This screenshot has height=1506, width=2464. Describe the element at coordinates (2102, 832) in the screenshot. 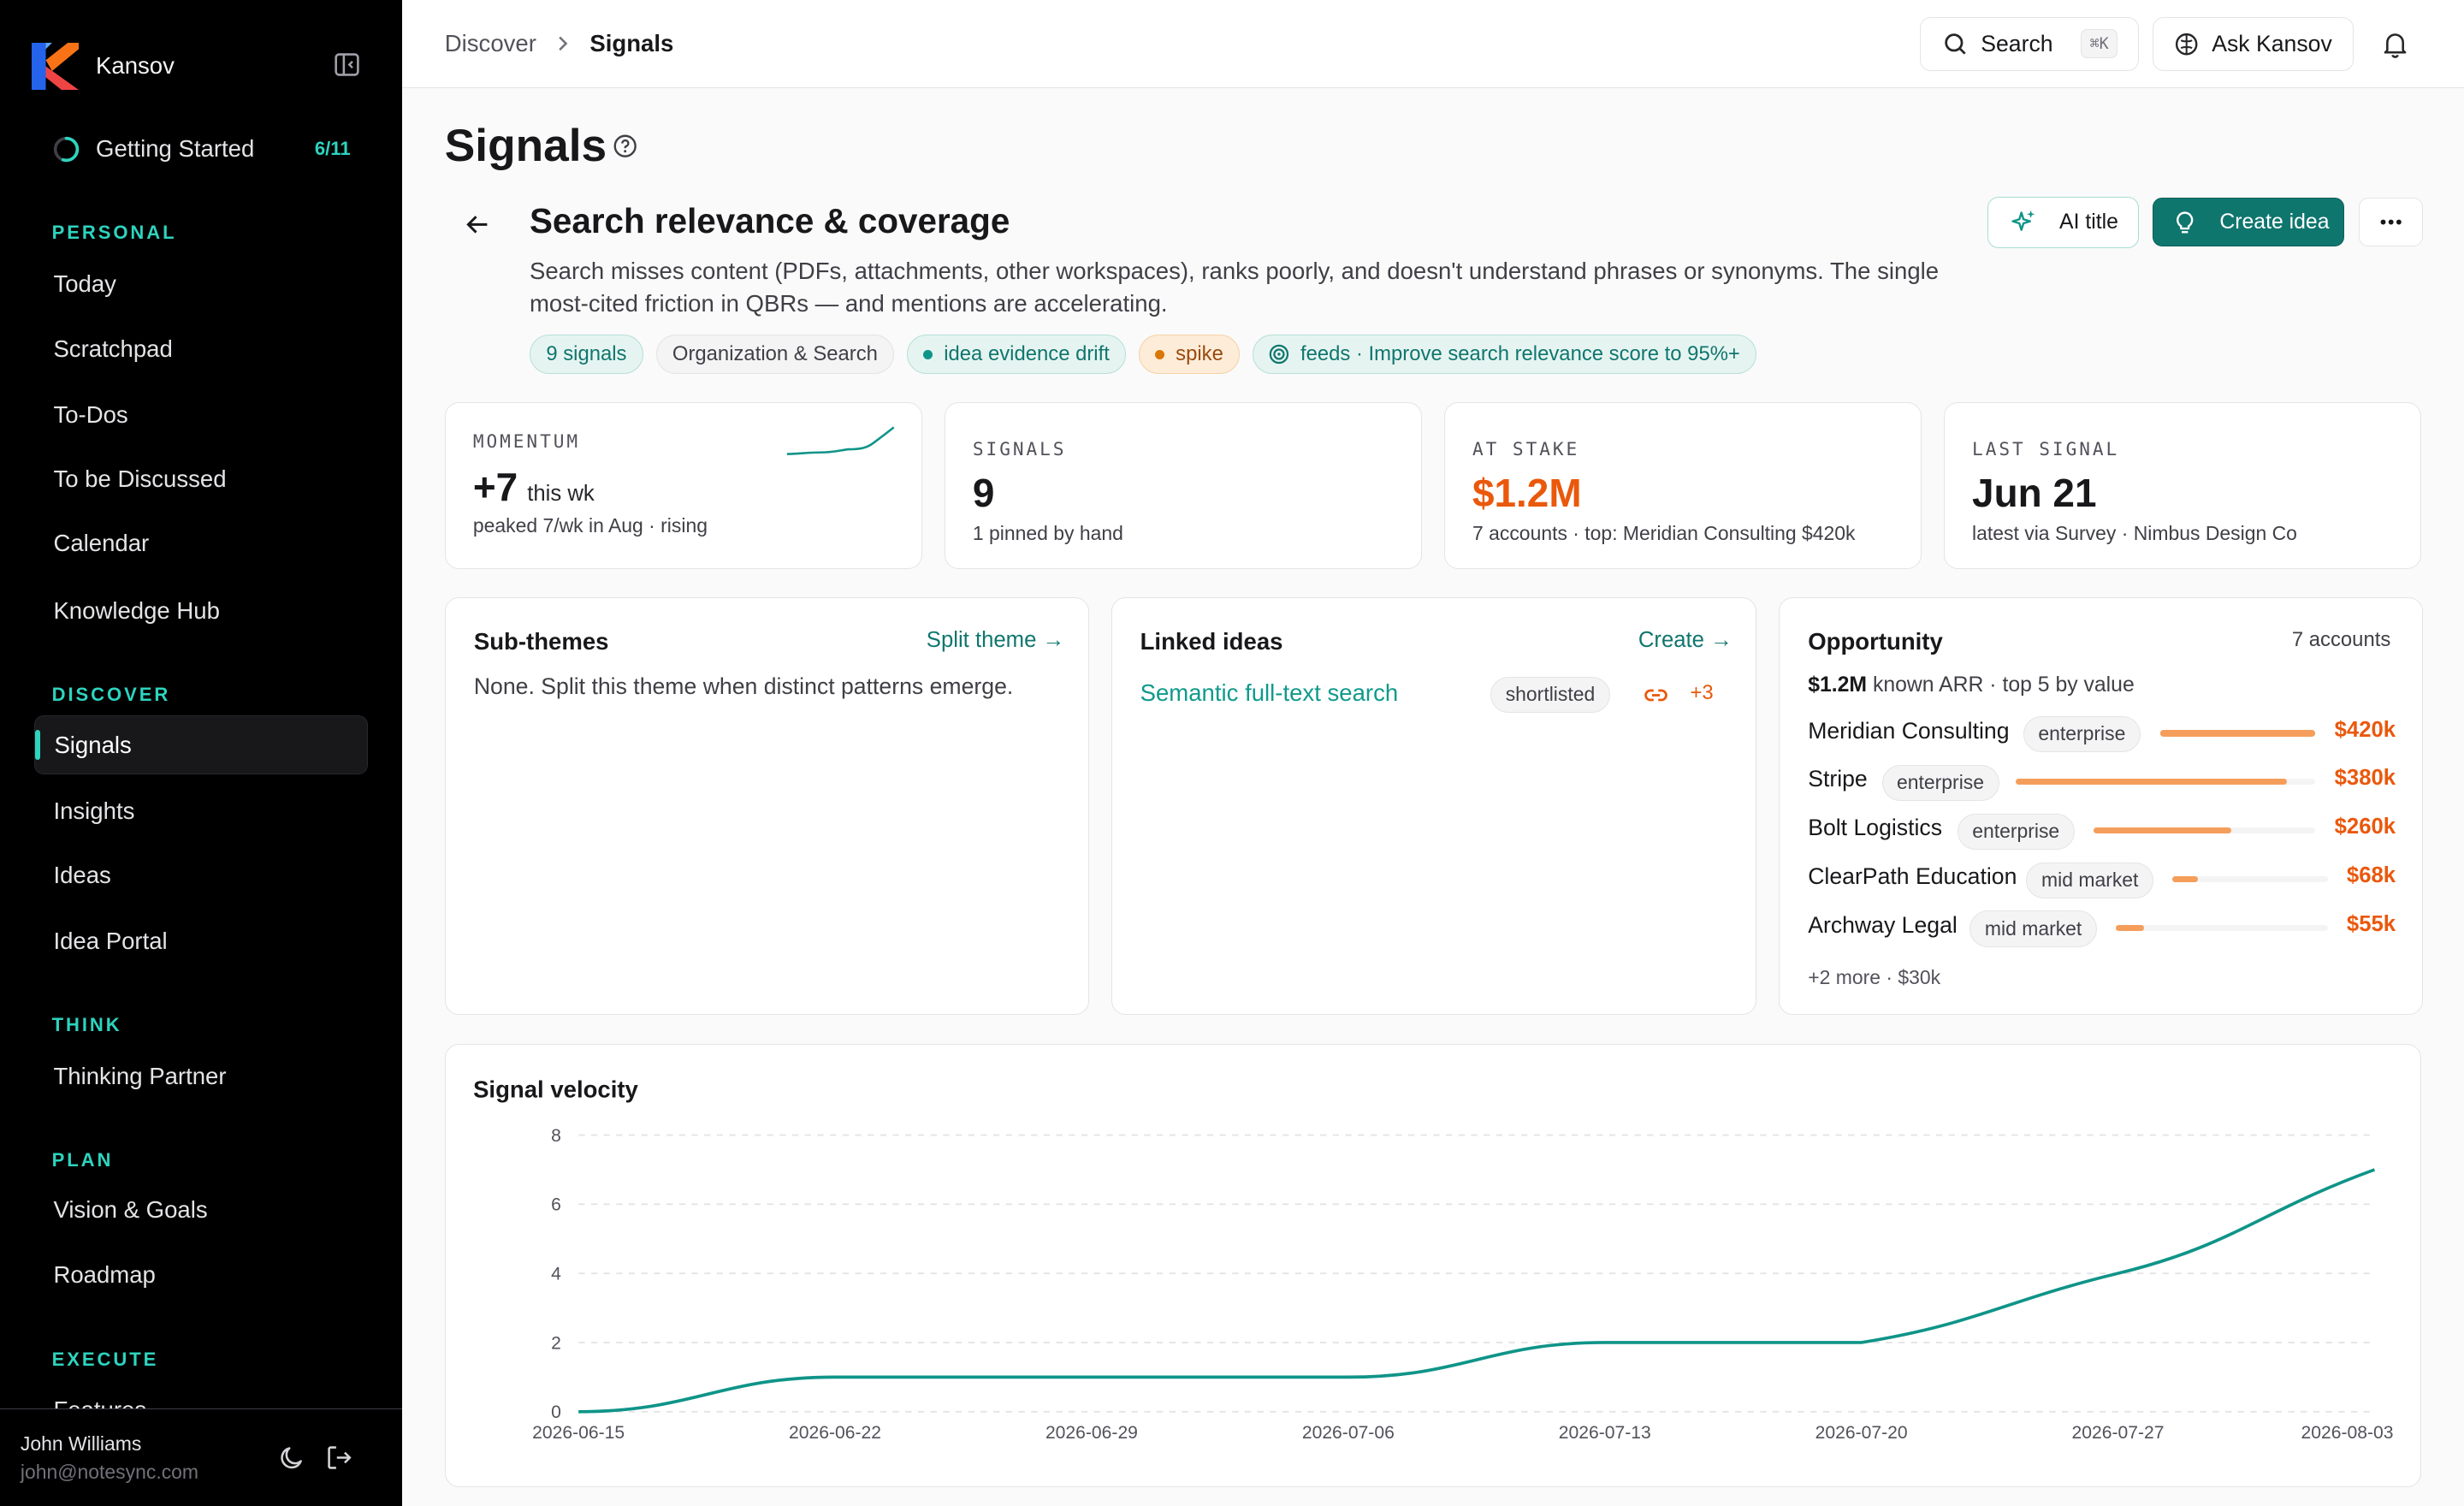

I see `opportunity-row: Bolt Logistics enterprise $260k` at that location.